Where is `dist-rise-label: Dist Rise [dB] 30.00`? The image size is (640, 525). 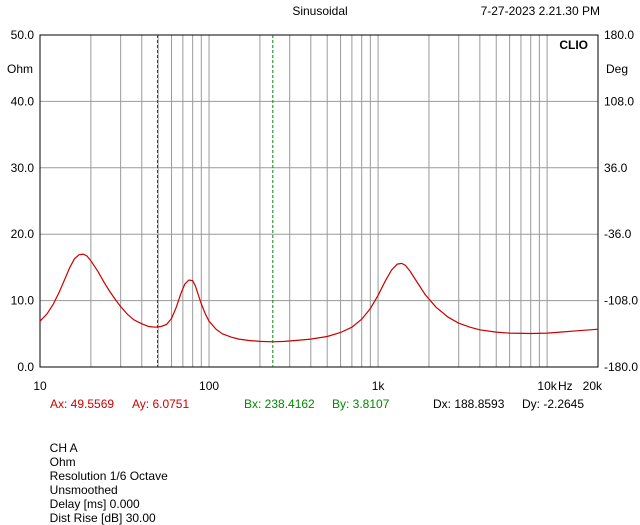
dist-rise-label: Dist Rise [dB] 30.00 is located at coordinates (102, 518).